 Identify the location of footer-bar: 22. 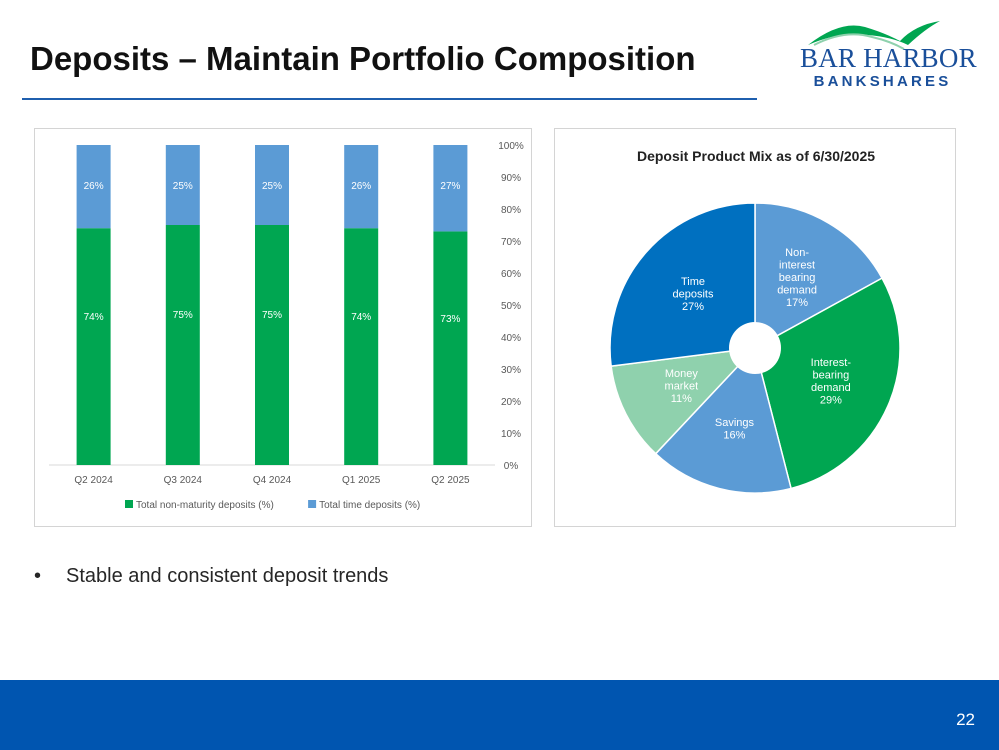
(499, 715).